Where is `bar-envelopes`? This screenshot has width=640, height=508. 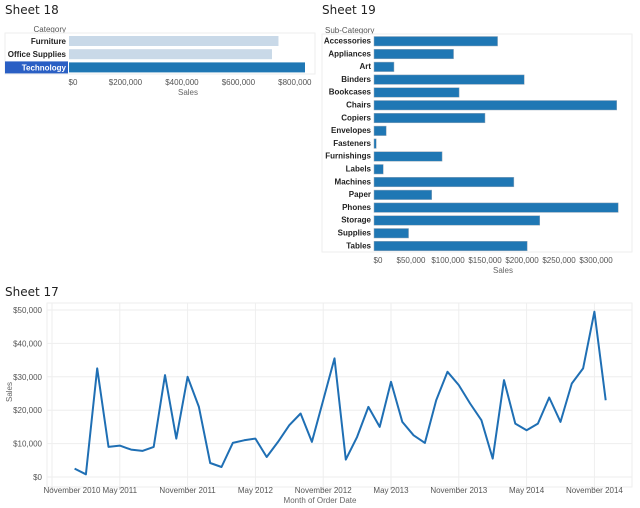
bar-envelopes is located at coordinates (380, 130).